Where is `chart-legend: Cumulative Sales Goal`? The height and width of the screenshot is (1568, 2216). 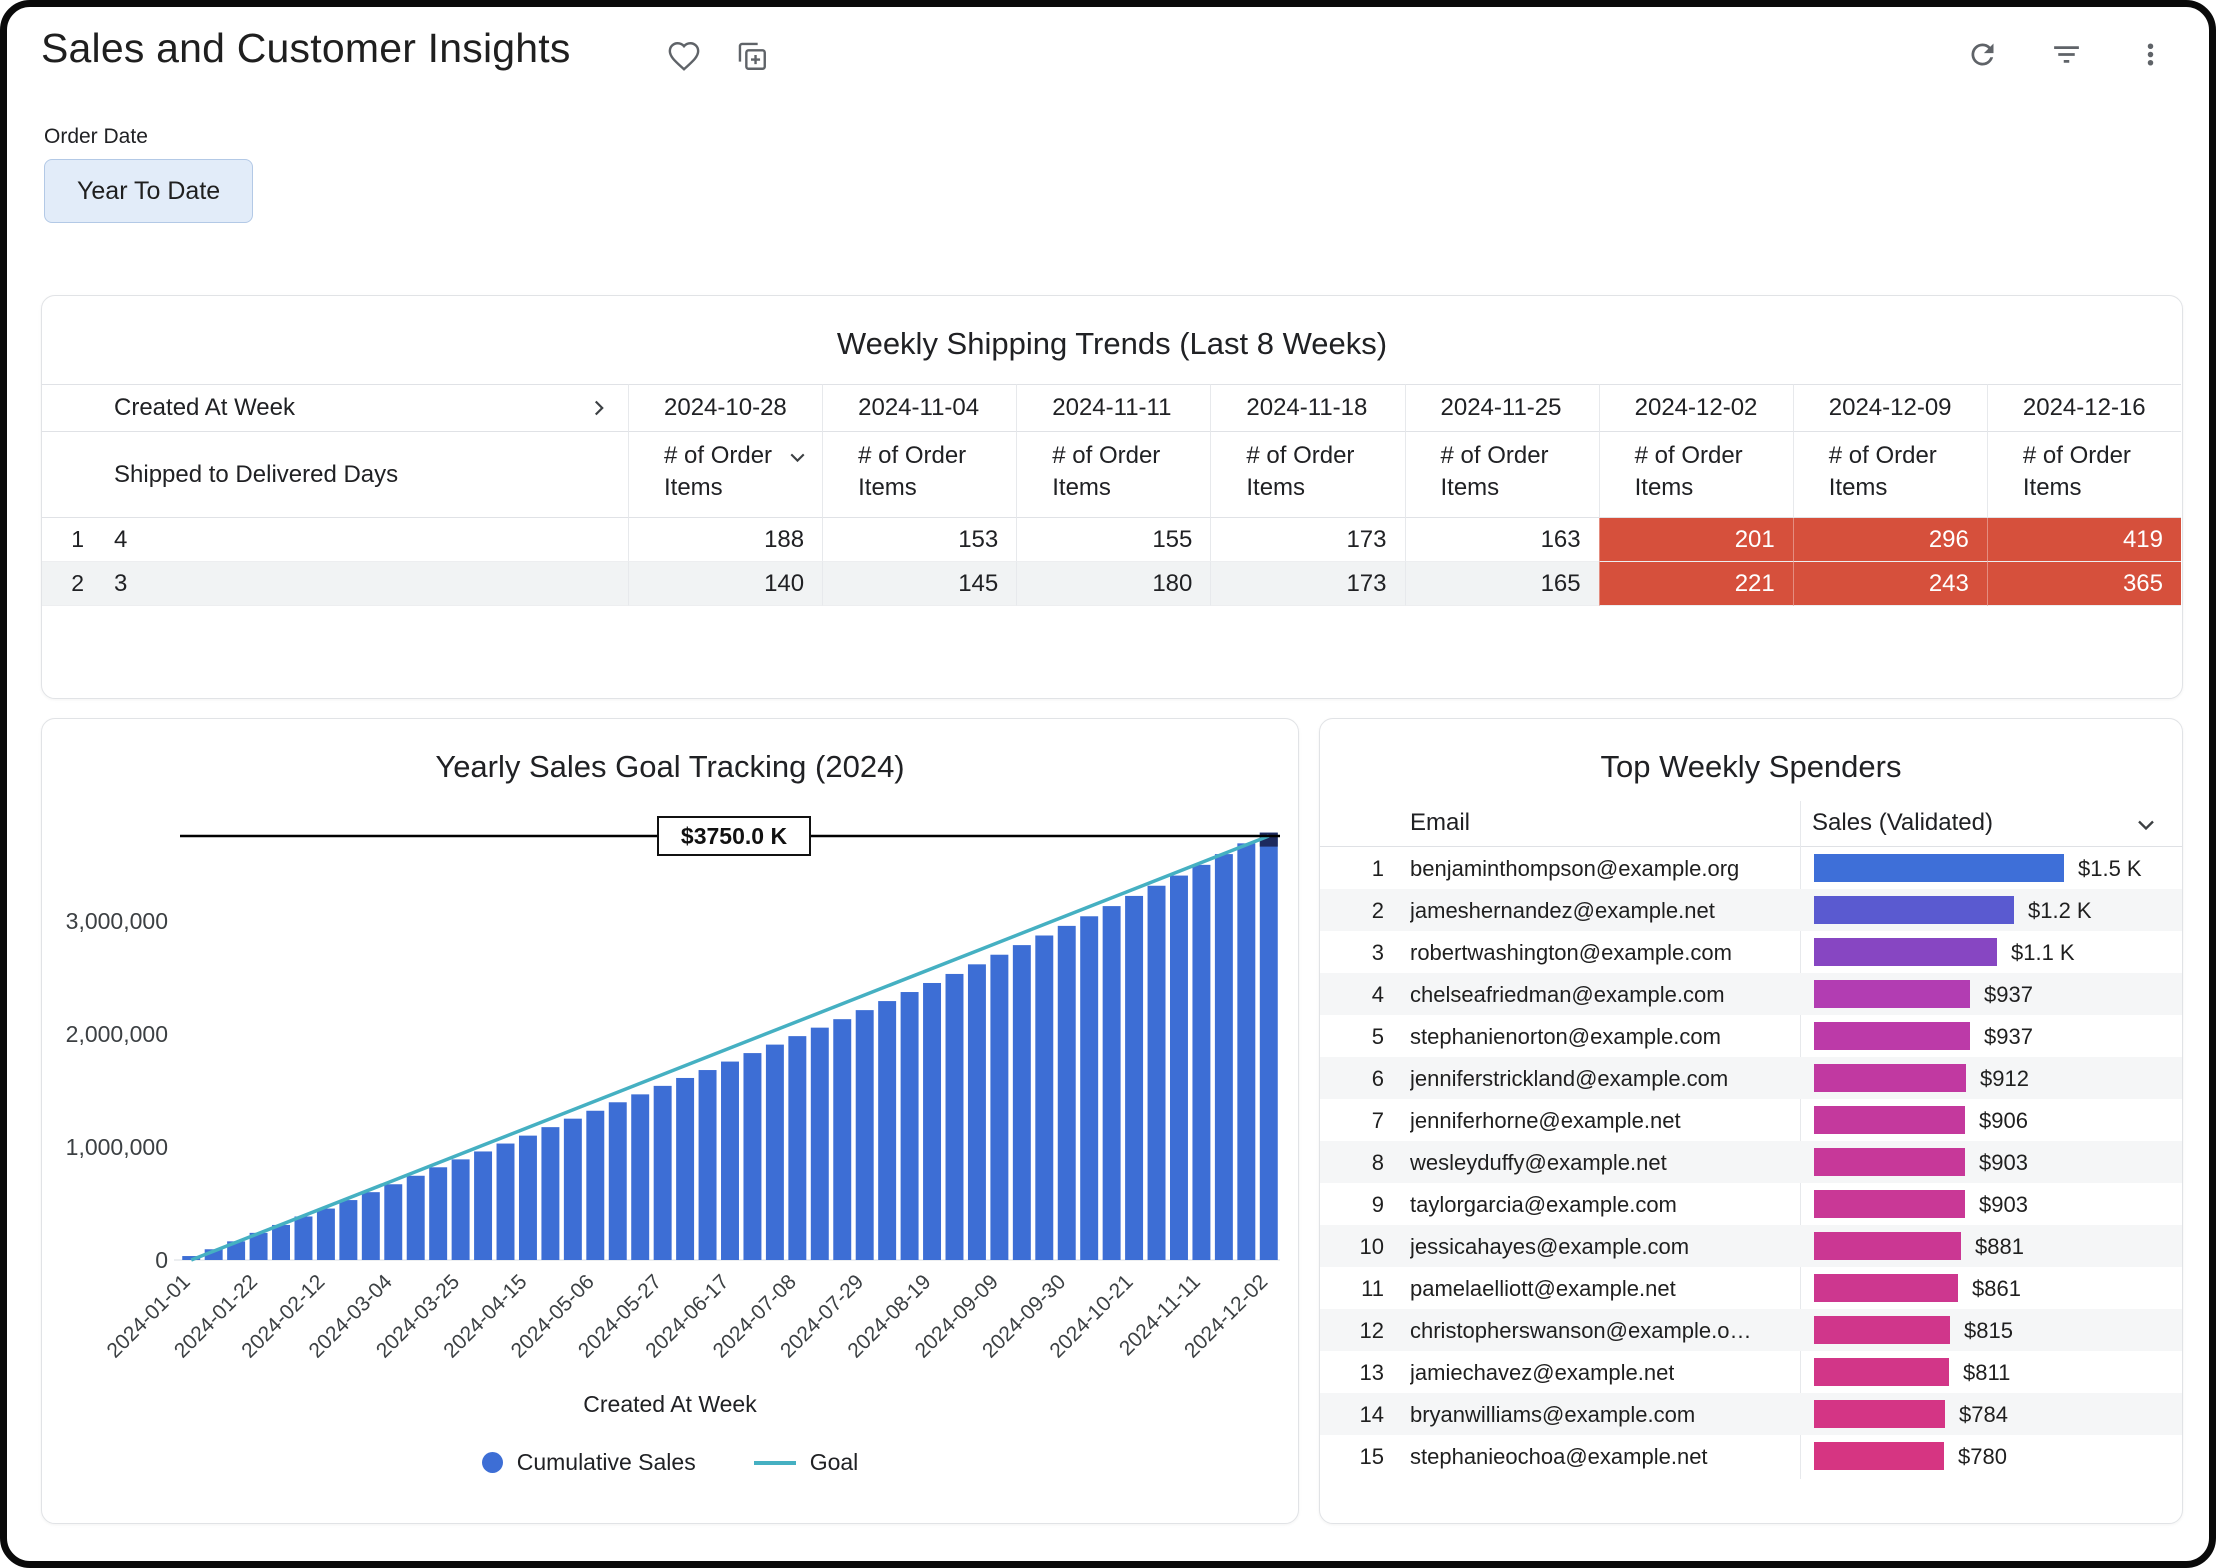
chart-legend: Cumulative Sales Goal is located at coordinates (670, 1462).